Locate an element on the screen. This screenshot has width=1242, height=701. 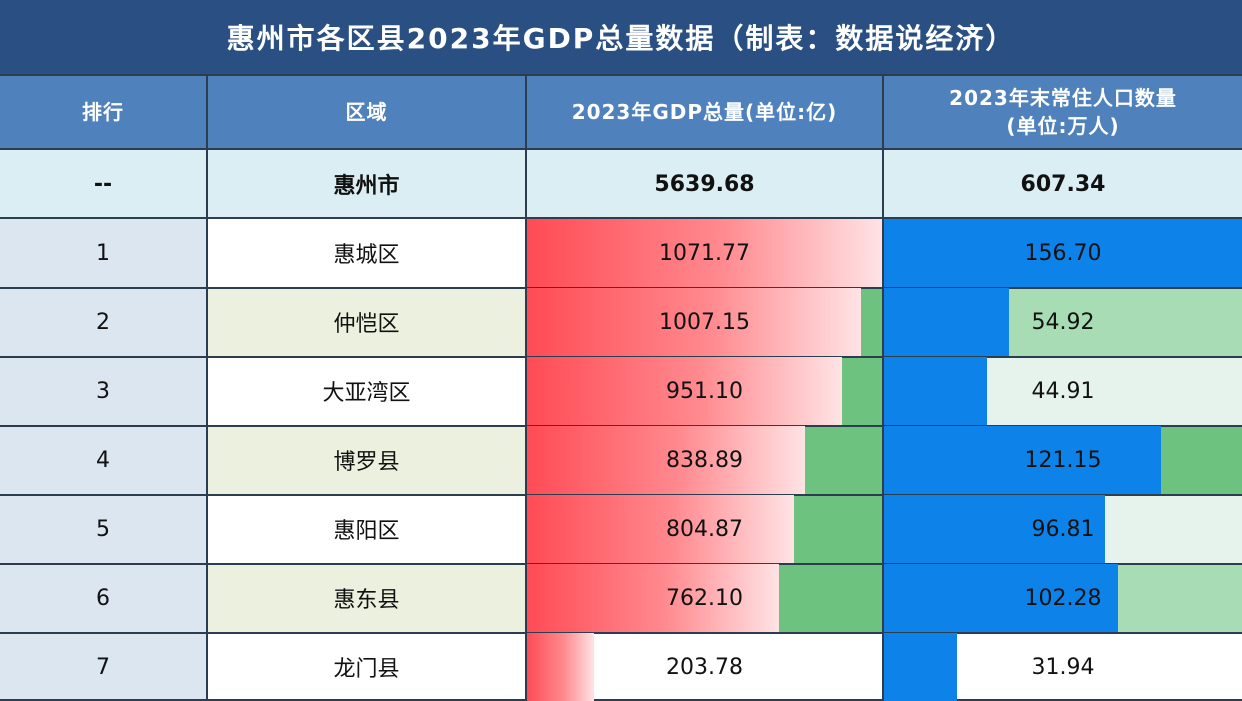
region-text: 大亚湾区 is located at coordinates (366, 393).